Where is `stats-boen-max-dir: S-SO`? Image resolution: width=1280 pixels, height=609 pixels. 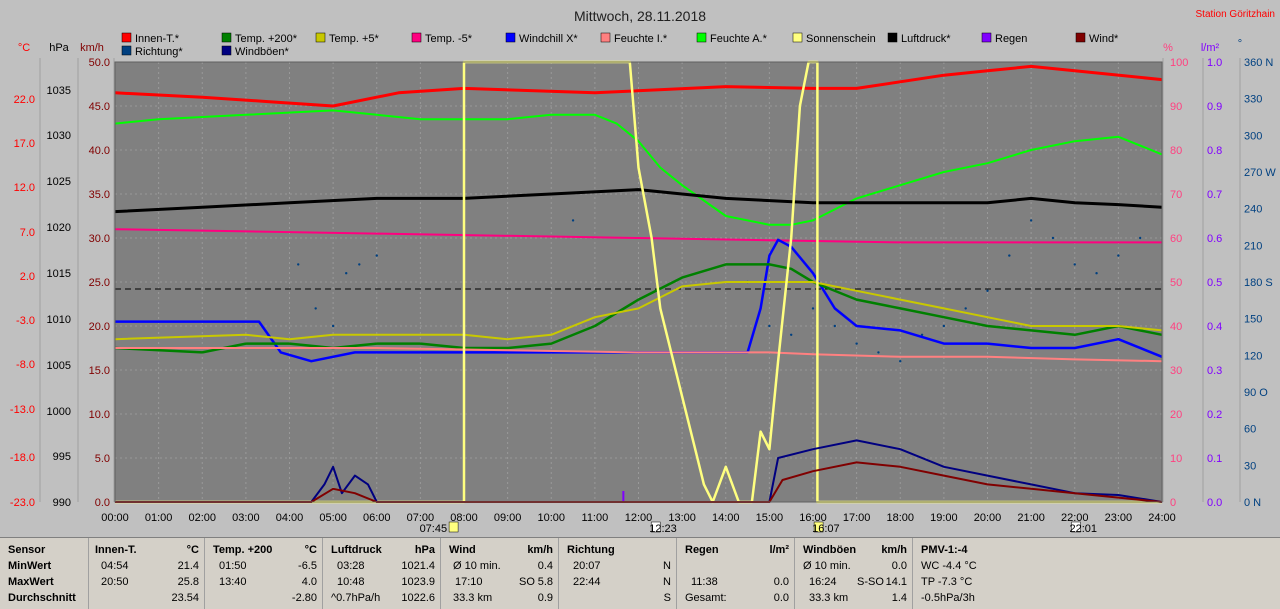
stats-boen-max-dir: S-SO is located at coordinates (870, 582).